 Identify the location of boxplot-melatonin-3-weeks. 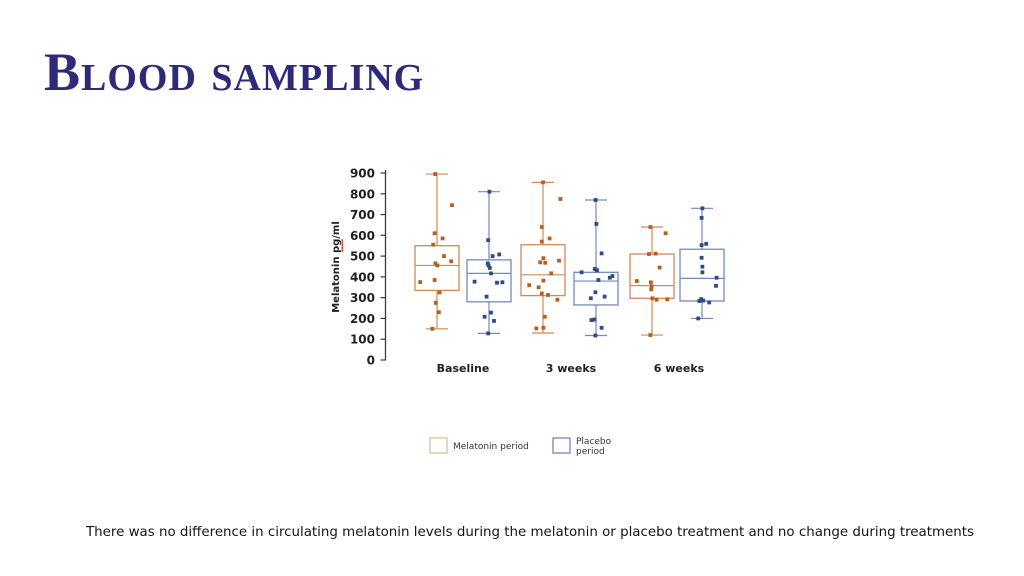
(543, 257).